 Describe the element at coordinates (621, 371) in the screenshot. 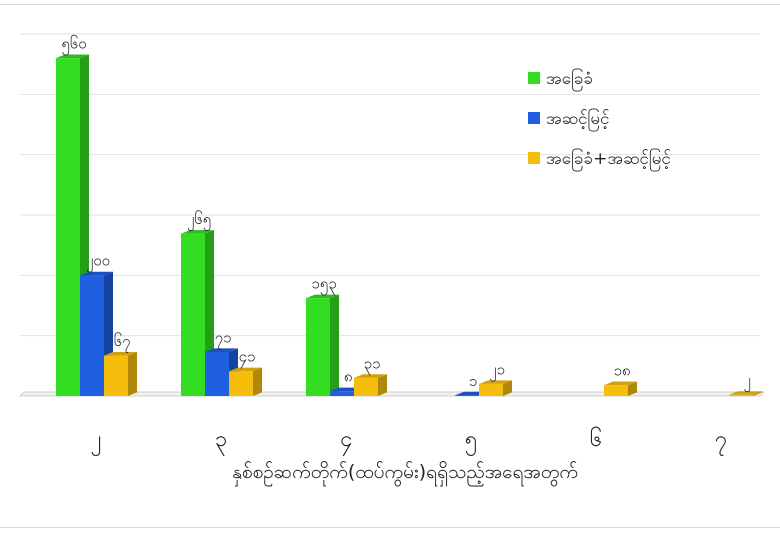

I see `data-label: ၁၈` at that location.